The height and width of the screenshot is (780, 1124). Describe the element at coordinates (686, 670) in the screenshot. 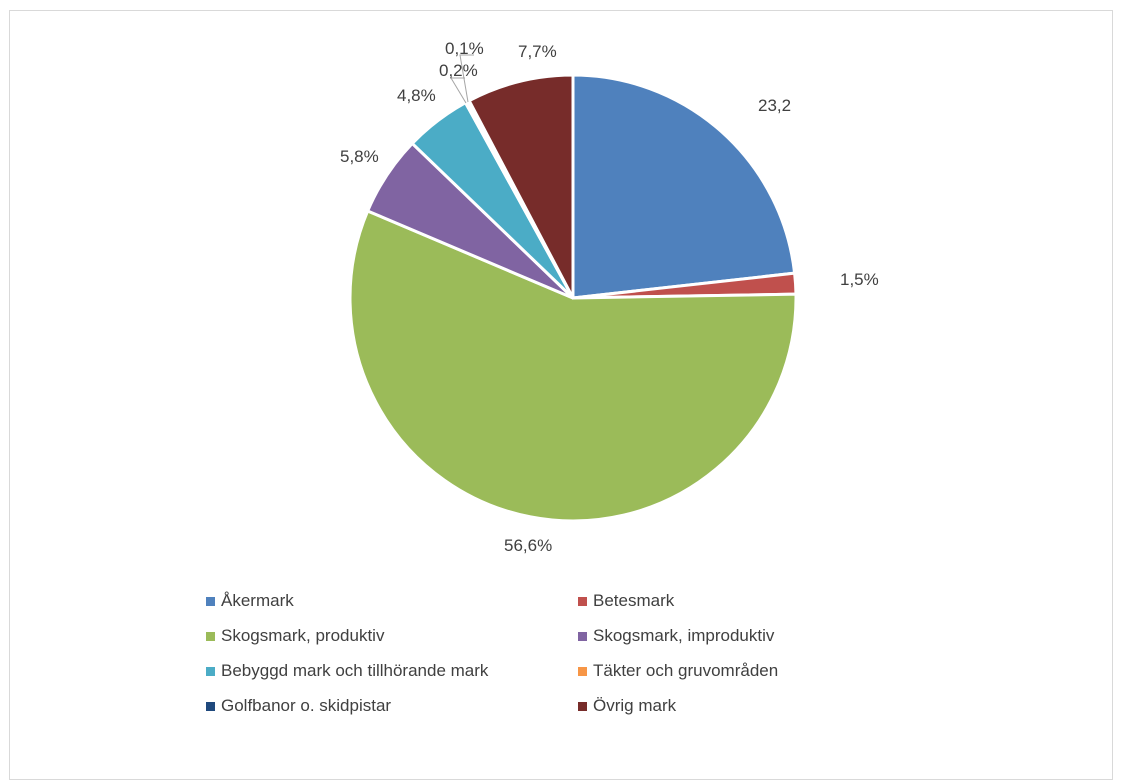

I see `legend-label-6: Täkter och gruvområden` at that location.